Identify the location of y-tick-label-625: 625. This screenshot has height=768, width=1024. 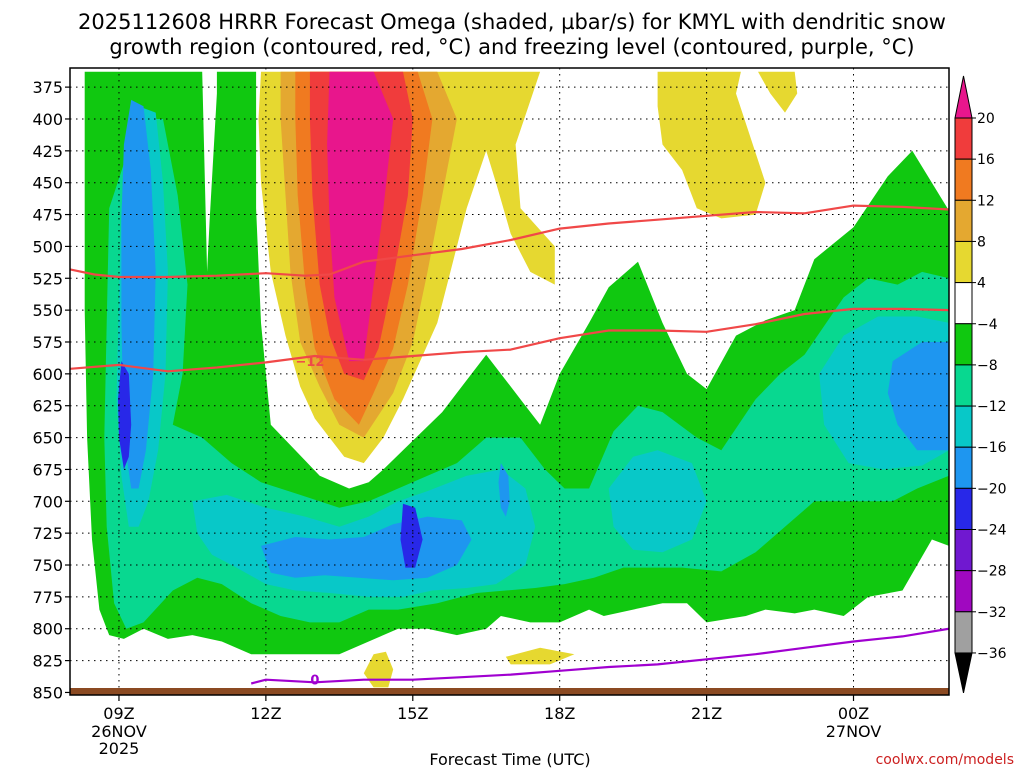
(47, 406).